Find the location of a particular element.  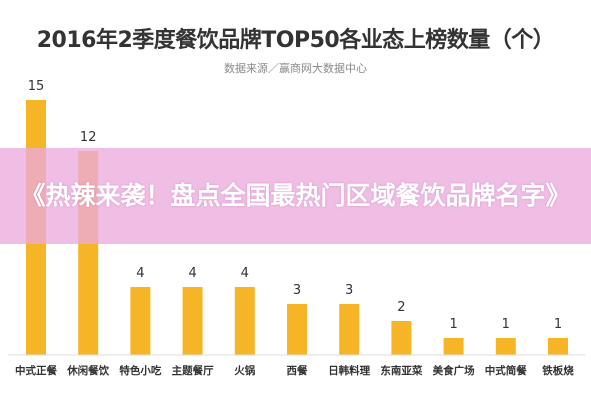

banner-text: 《热辣来袭！盘点全国最热门区域餐饮品牌名字》 is located at coordinates (295, 195).